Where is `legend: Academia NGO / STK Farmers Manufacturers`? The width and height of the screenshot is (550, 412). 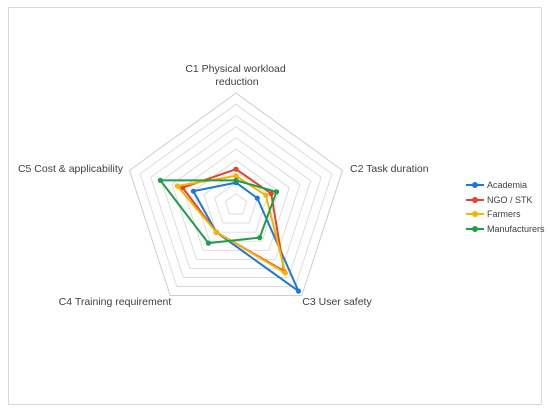 legend: Academia NGO / STK Farmers Manufacturers is located at coordinates (505, 207).